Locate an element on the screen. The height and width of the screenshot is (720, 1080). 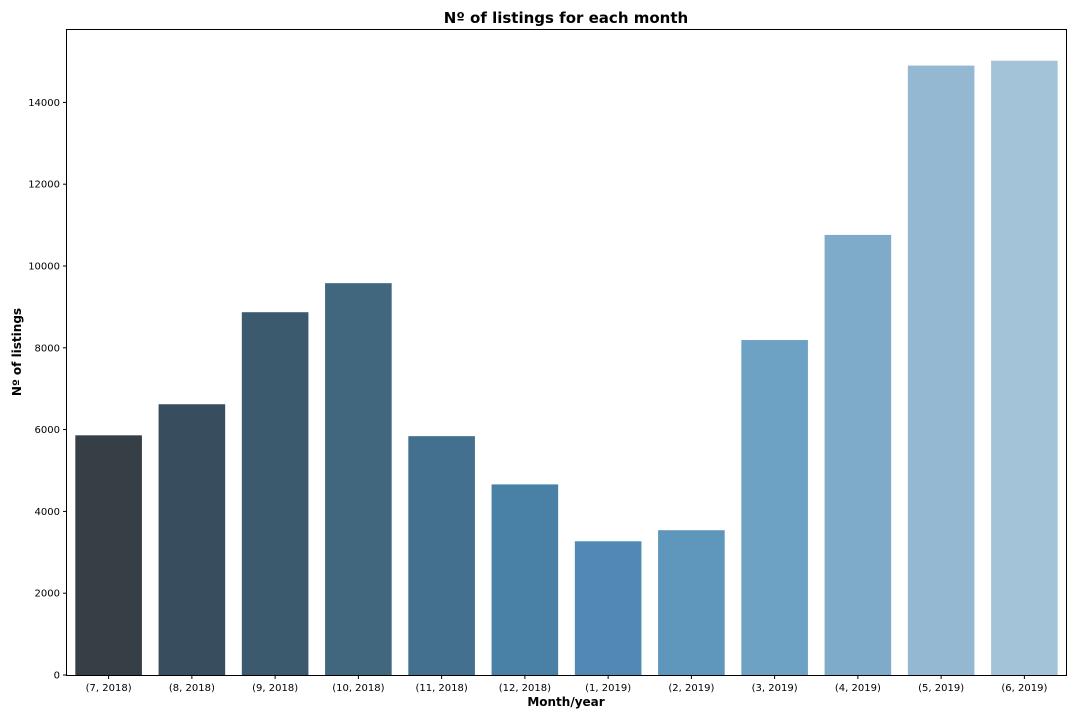
y-tick-label: 12000 is located at coordinates (44, 185).